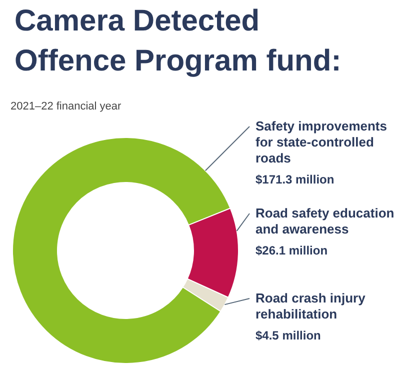  What do you see at coordinates (325, 221) in the screenshot?
I see `slice-label: Road safety education and awareness` at bounding box center [325, 221].